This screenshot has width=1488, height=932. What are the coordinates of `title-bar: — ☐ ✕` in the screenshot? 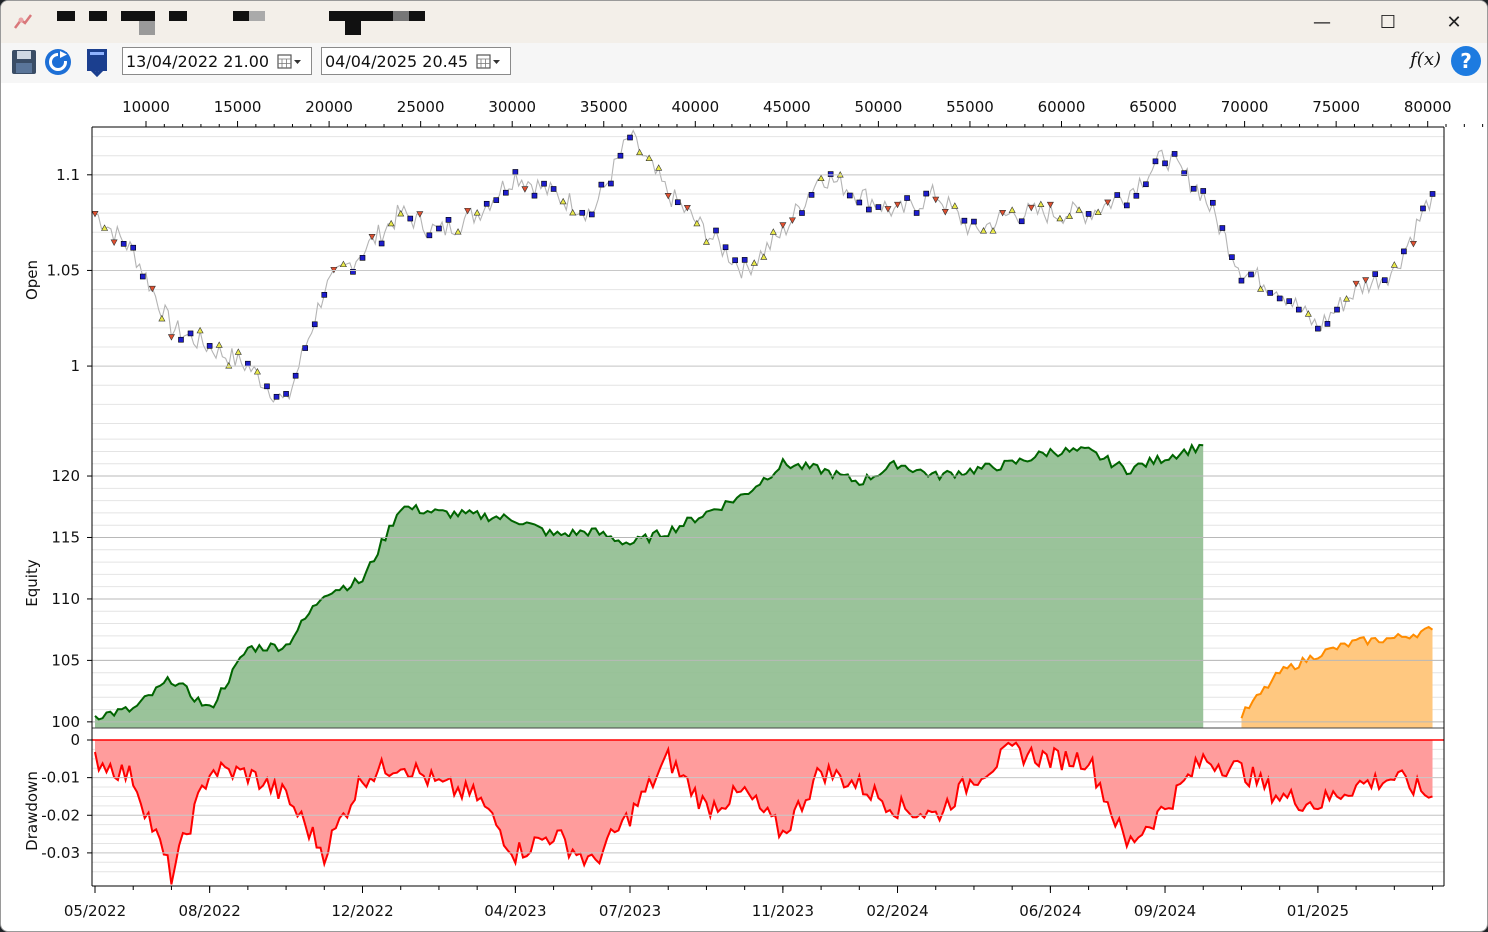 It's located at (744, 22).